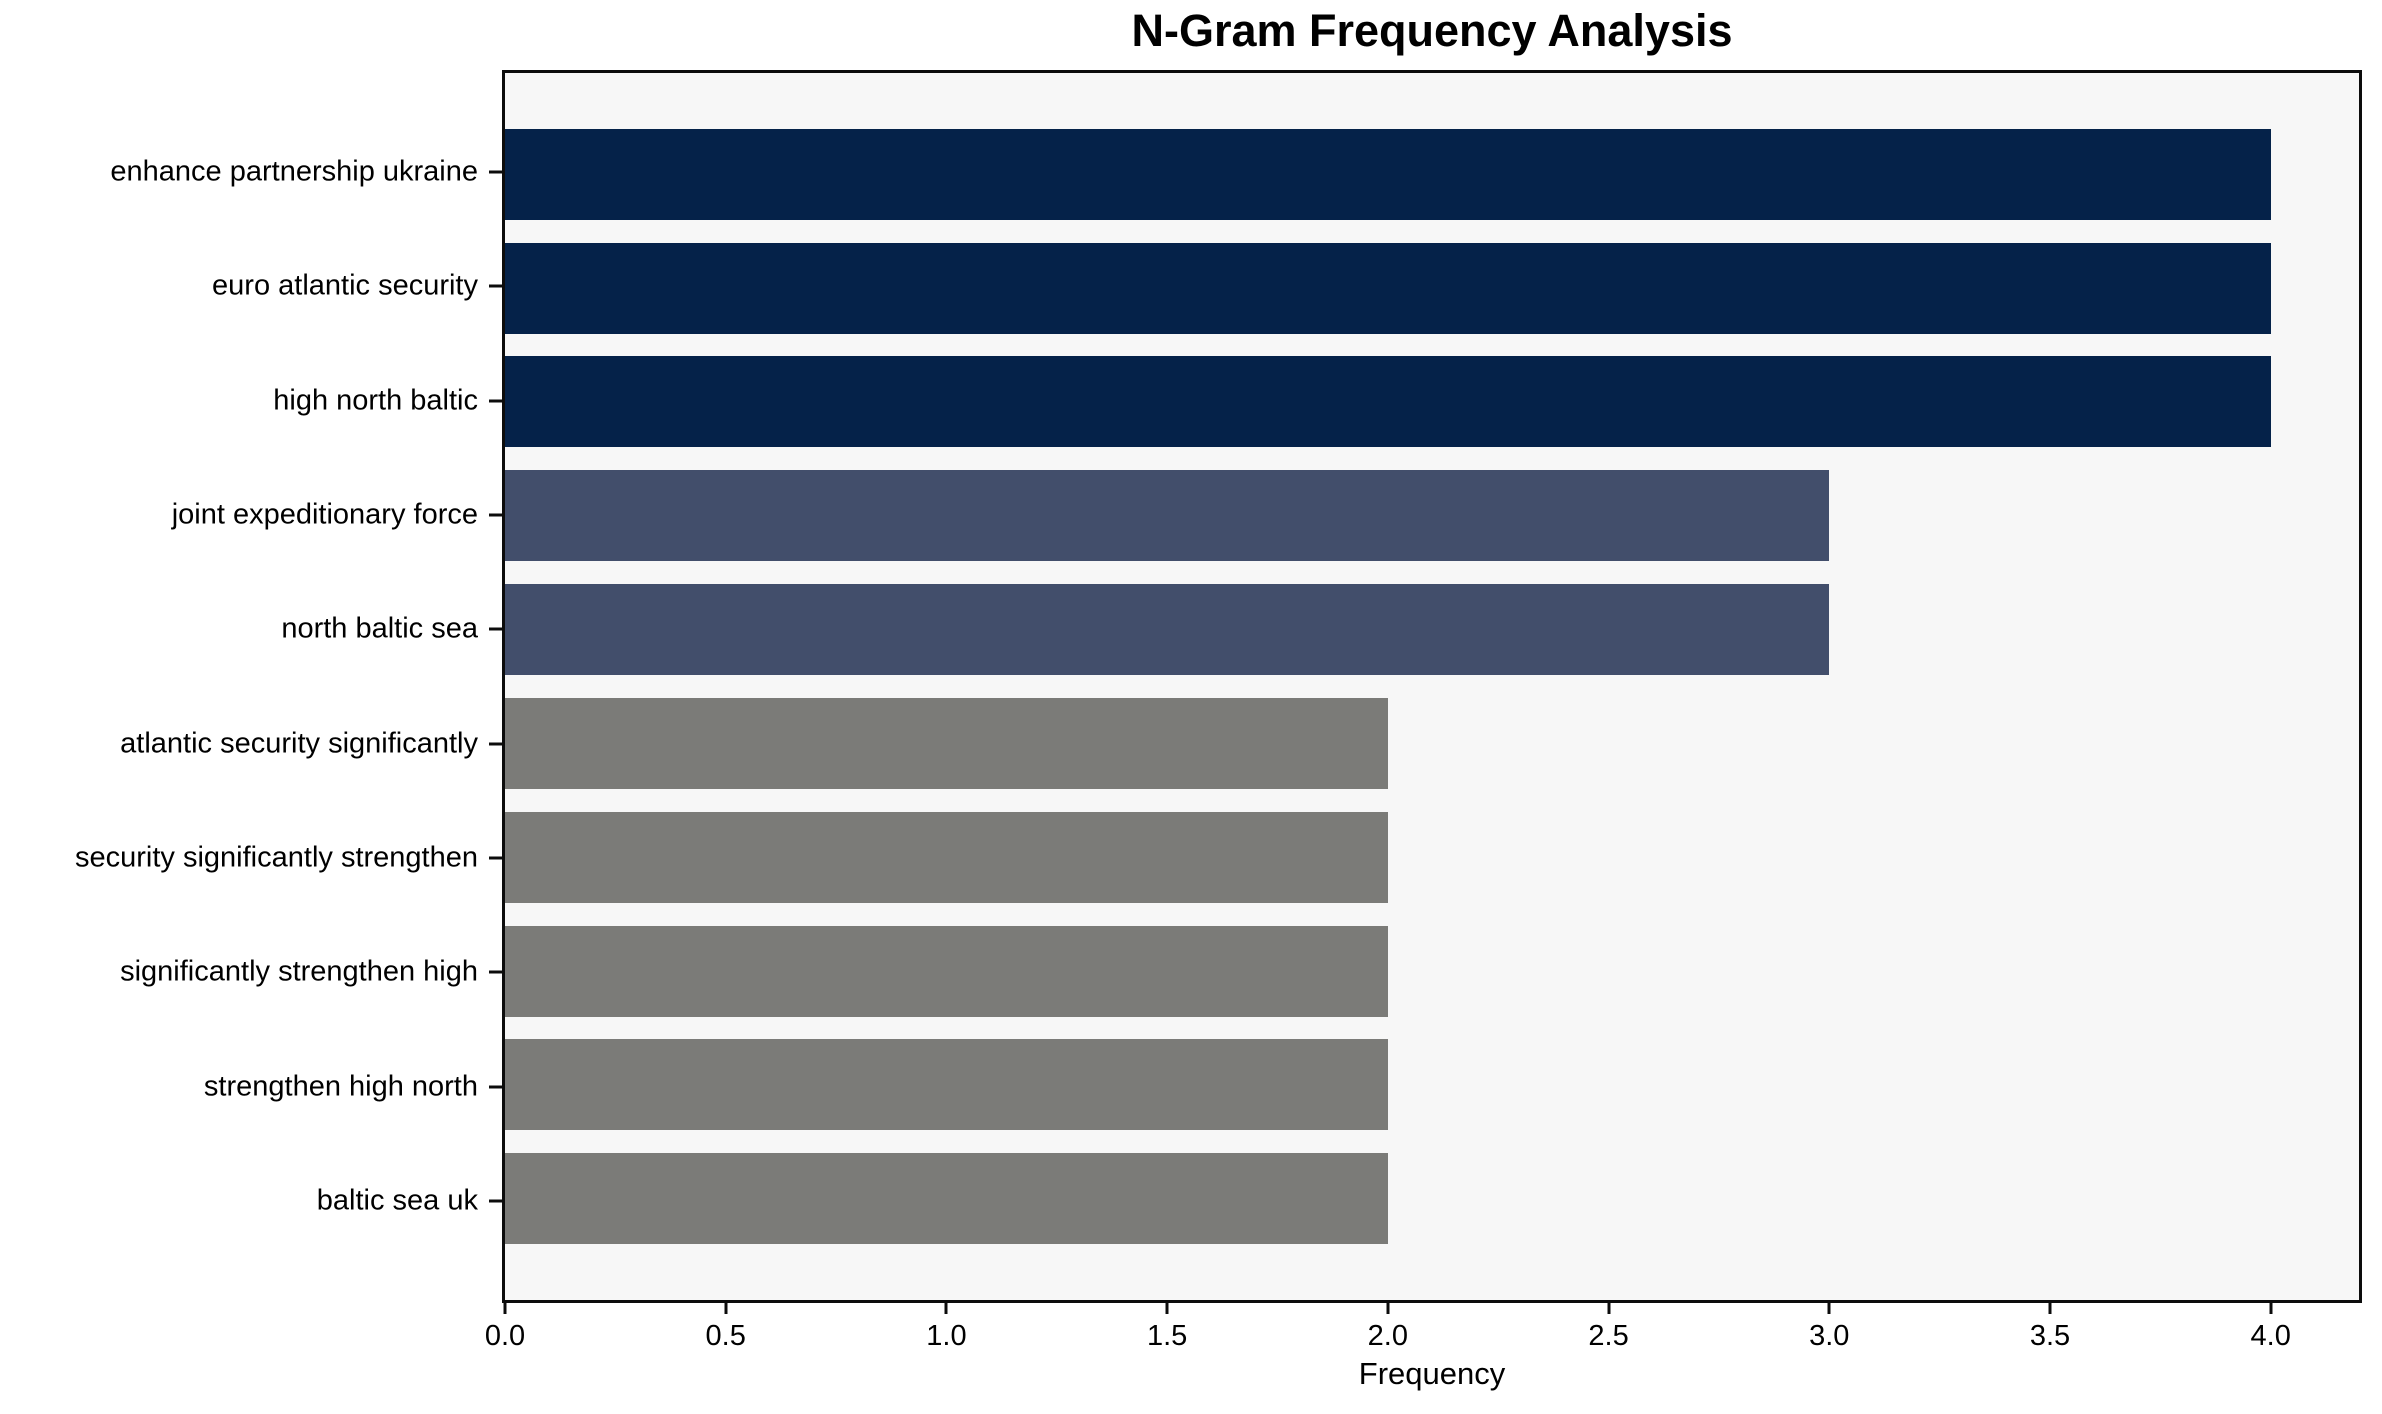 The image size is (2382, 1414). What do you see at coordinates (375, 400) in the screenshot?
I see `y-tick-label: high north baltic` at bounding box center [375, 400].